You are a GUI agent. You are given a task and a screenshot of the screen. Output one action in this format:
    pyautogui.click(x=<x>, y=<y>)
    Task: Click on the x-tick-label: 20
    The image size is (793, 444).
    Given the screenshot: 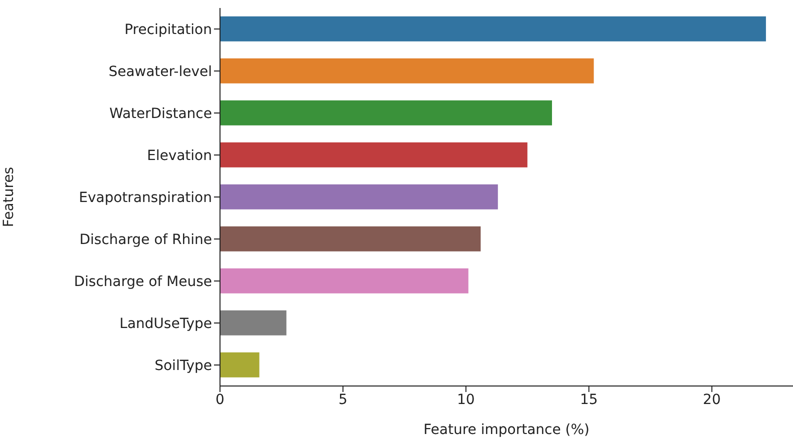 What is the action you would take?
    pyautogui.click(x=711, y=400)
    